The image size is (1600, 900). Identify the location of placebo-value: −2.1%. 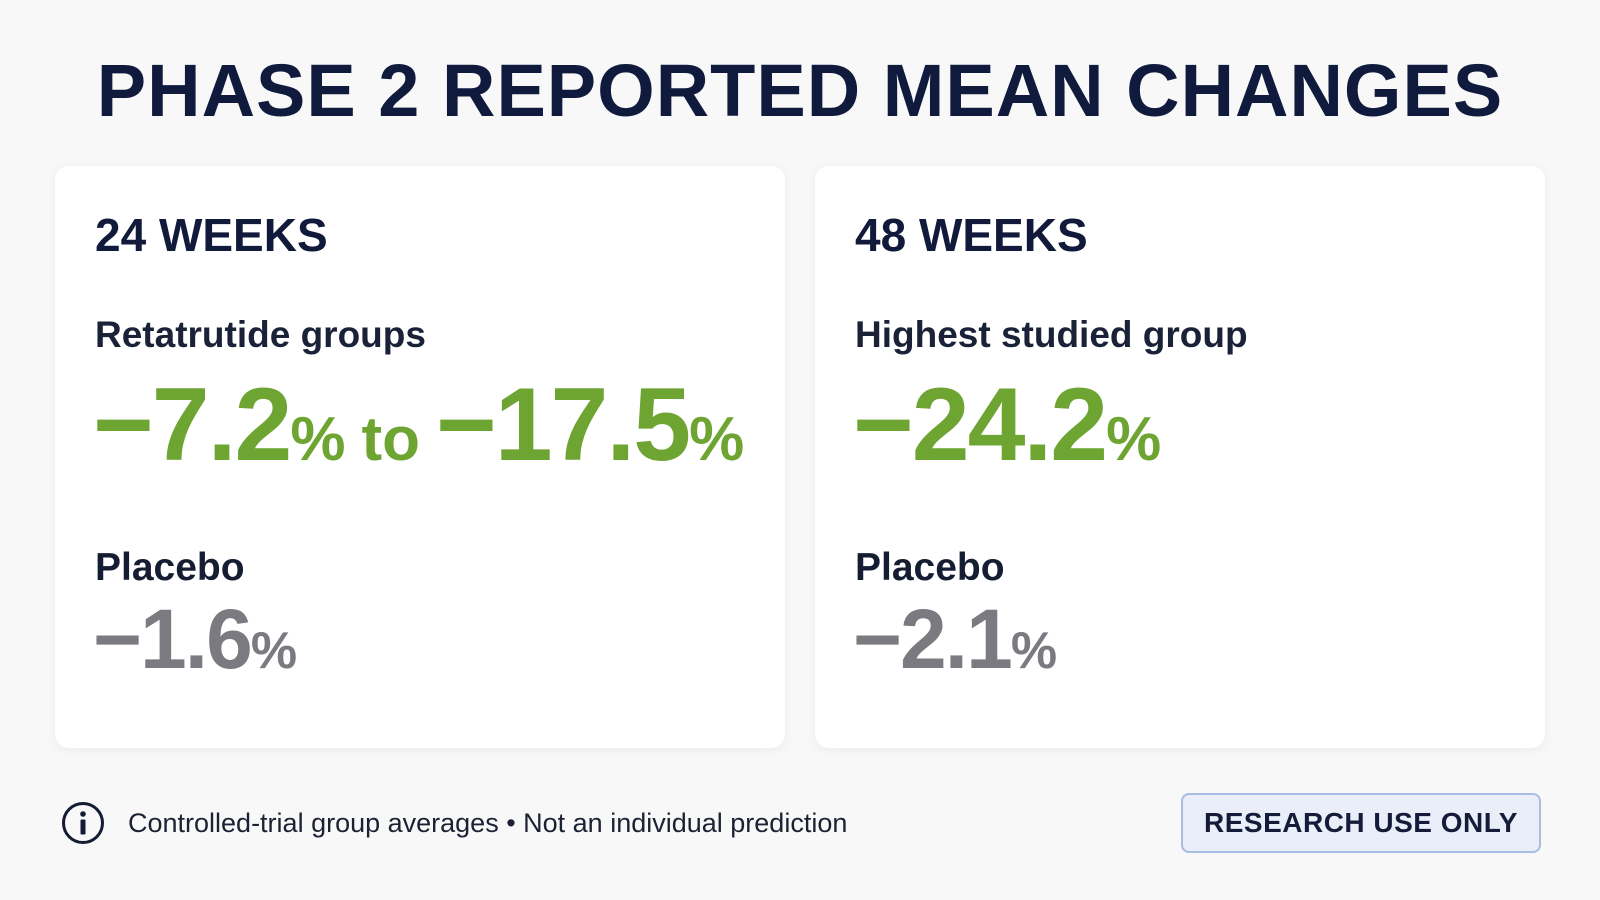
(955, 639).